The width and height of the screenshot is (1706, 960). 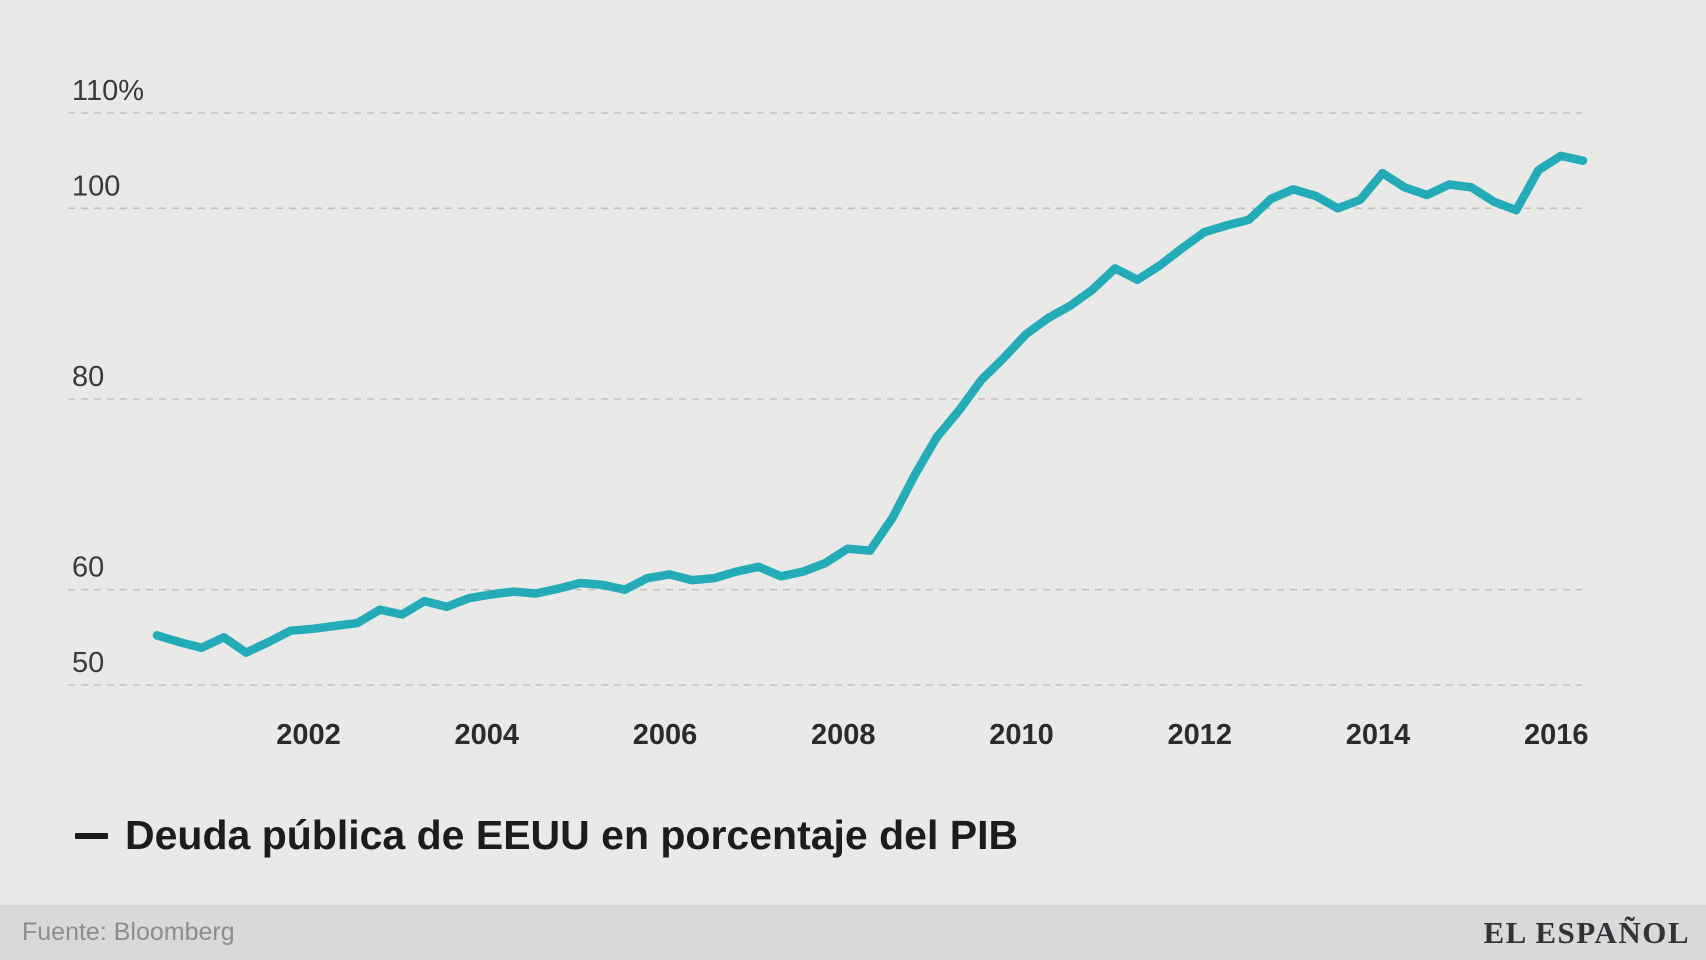 I want to click on y-axis-label-100: 100, so click(x=96, y=186).